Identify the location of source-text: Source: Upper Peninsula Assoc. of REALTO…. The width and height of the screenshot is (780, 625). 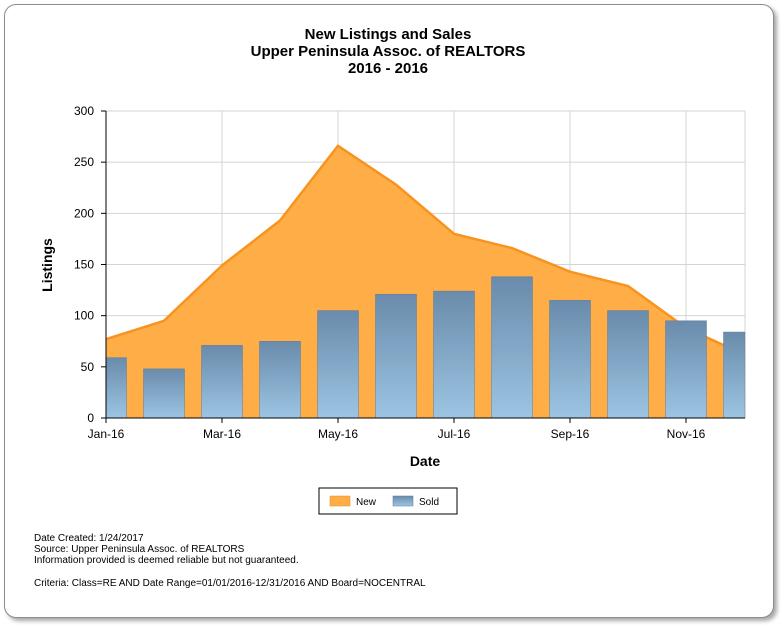
(139, 549).